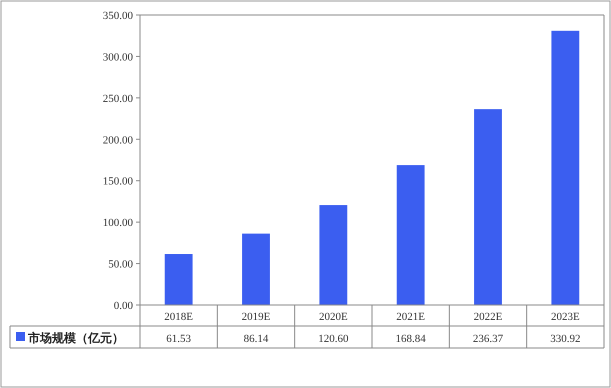 This screenshot has width=611, height=388. I want to click on data-label: 168.84, so click(411, 339).